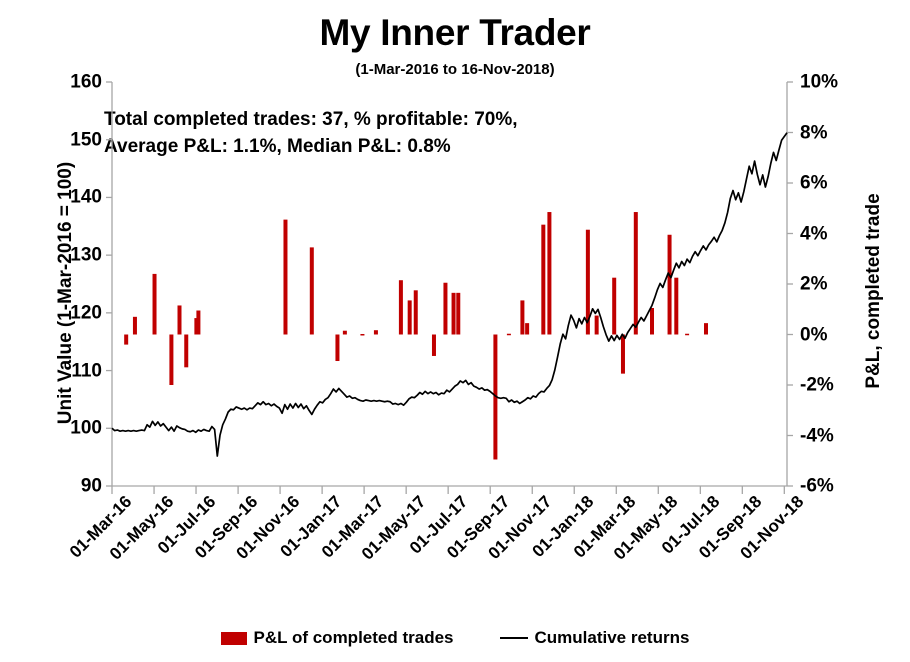 This screenshot has width=910, height=662. Describe the element at coordinates (814, 132) in the screenshot. I see `y-axis-right-tick-label: 8%` at that location.